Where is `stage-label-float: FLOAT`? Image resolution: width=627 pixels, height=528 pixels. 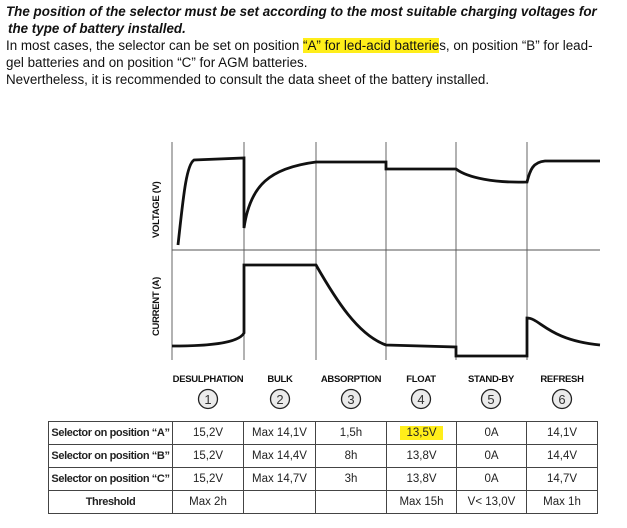 stage-label-float: FLOAT is located at coordinates (421, 379).